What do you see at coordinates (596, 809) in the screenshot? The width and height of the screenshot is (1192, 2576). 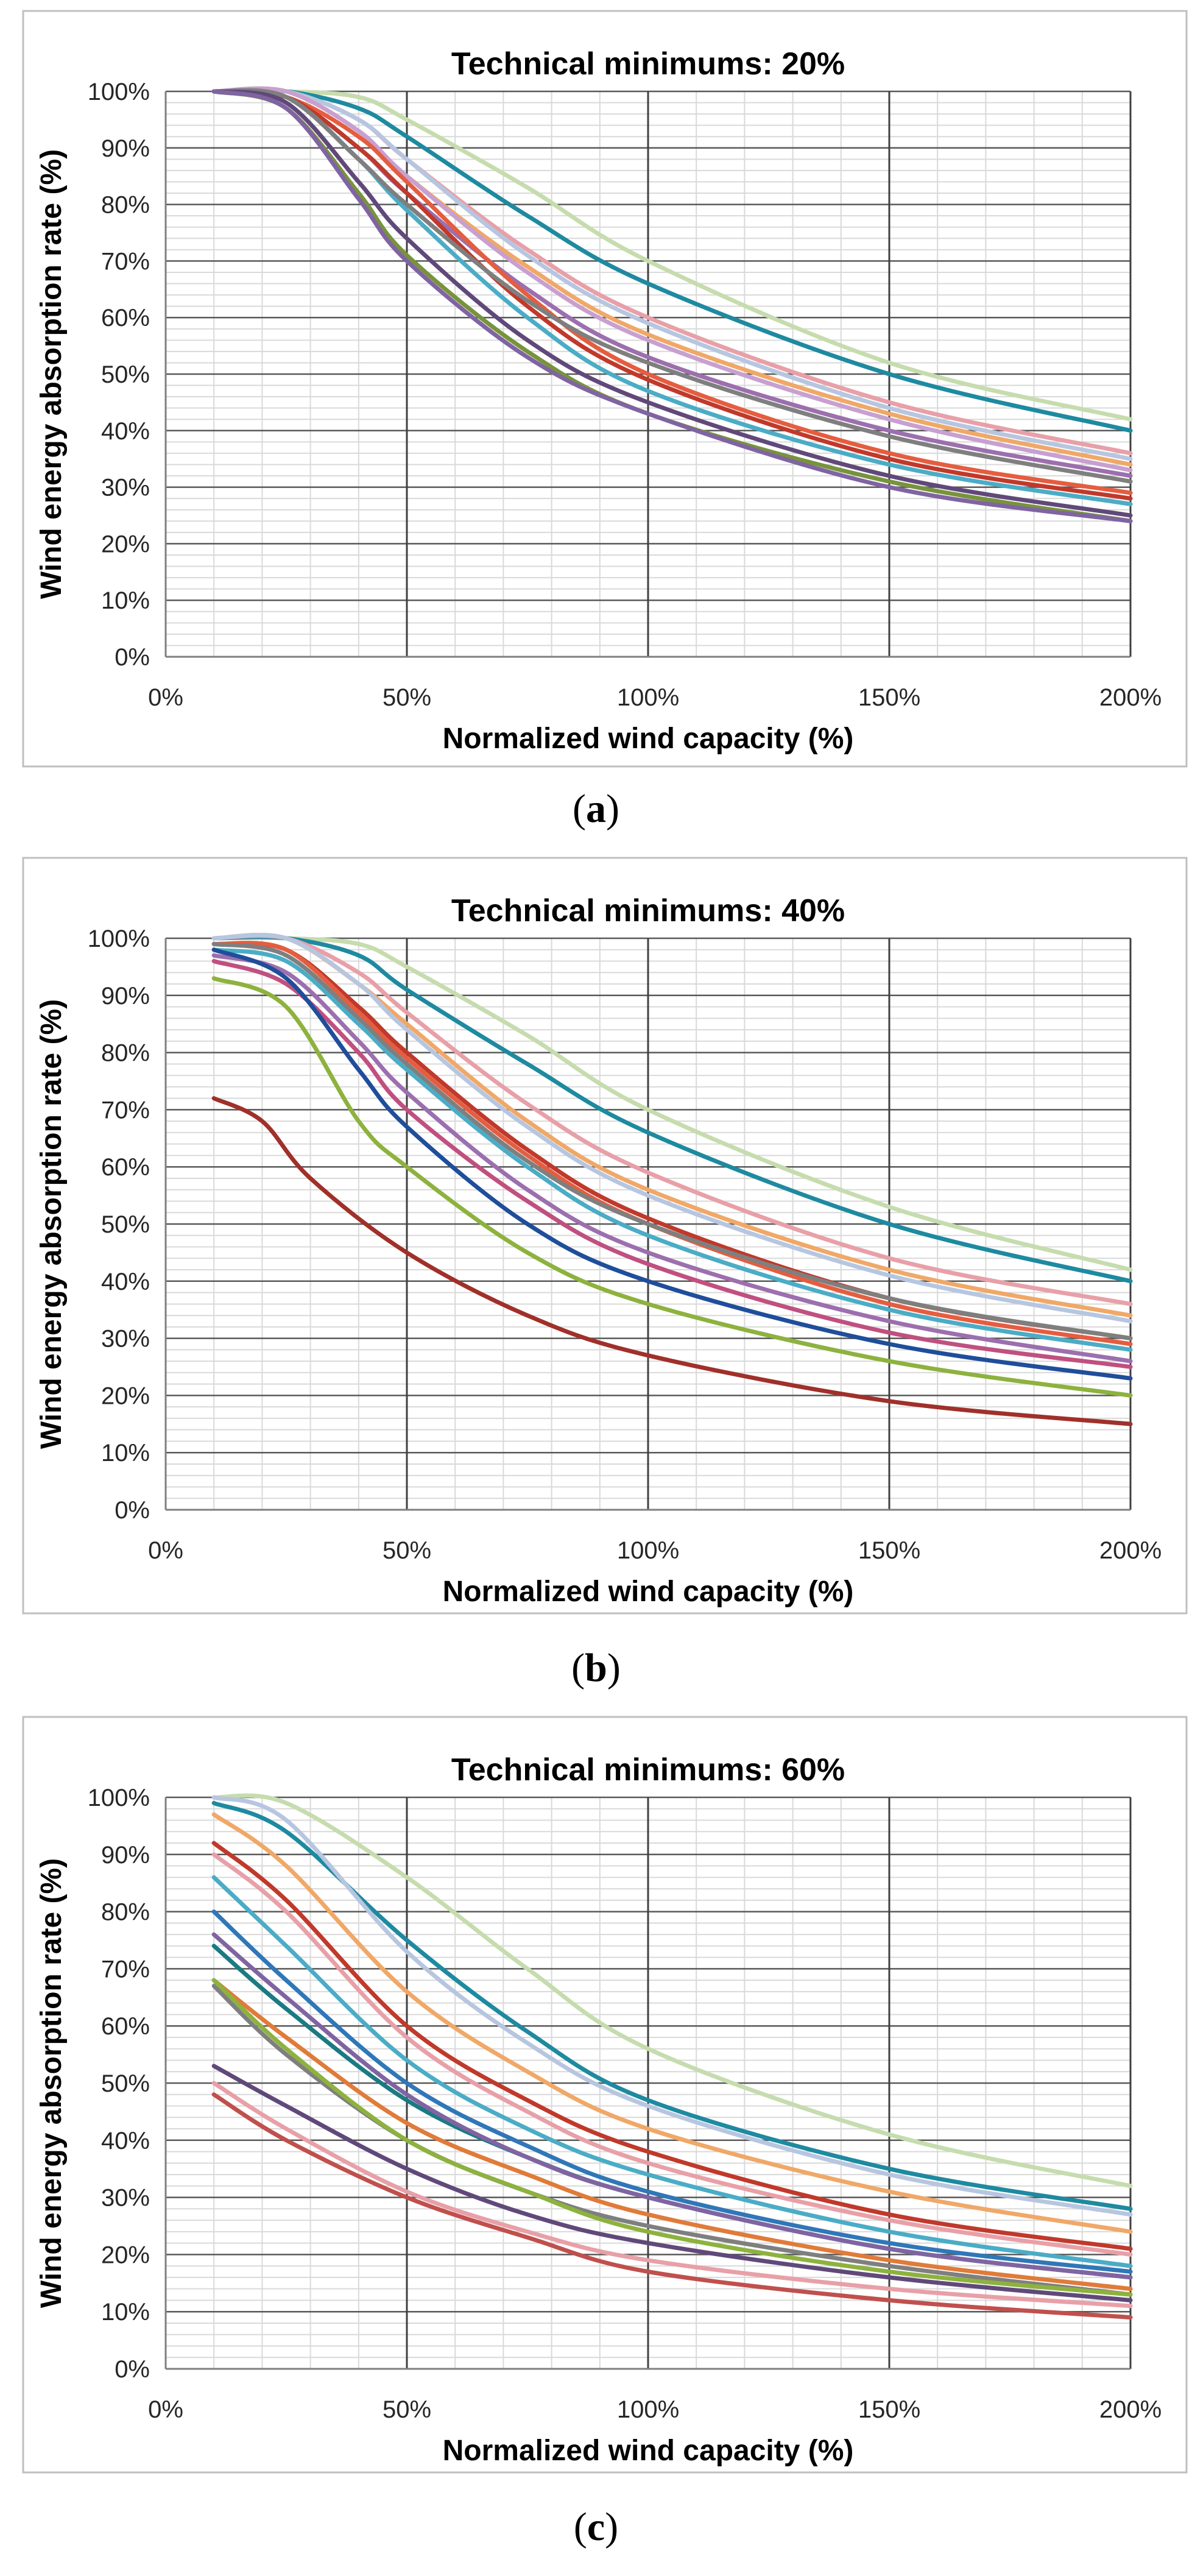 I see `caption-a: (a)` at bounding box center [596, 809].